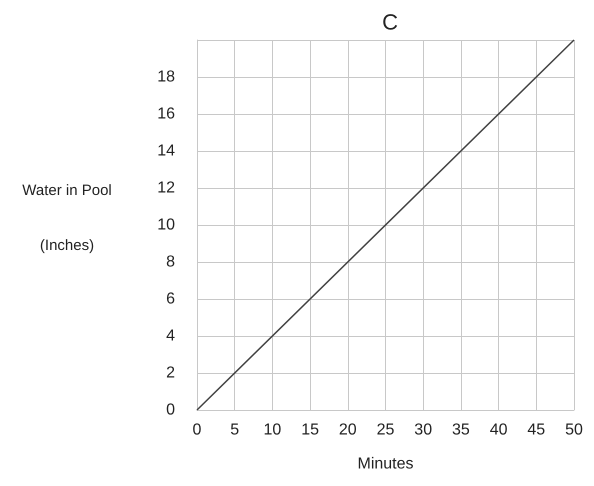 The image size is (594, 486). What do you see at coordinates (171, 410) in the screenshot?
I see `y-tick-label: 0` at bounding box center [171, 410].